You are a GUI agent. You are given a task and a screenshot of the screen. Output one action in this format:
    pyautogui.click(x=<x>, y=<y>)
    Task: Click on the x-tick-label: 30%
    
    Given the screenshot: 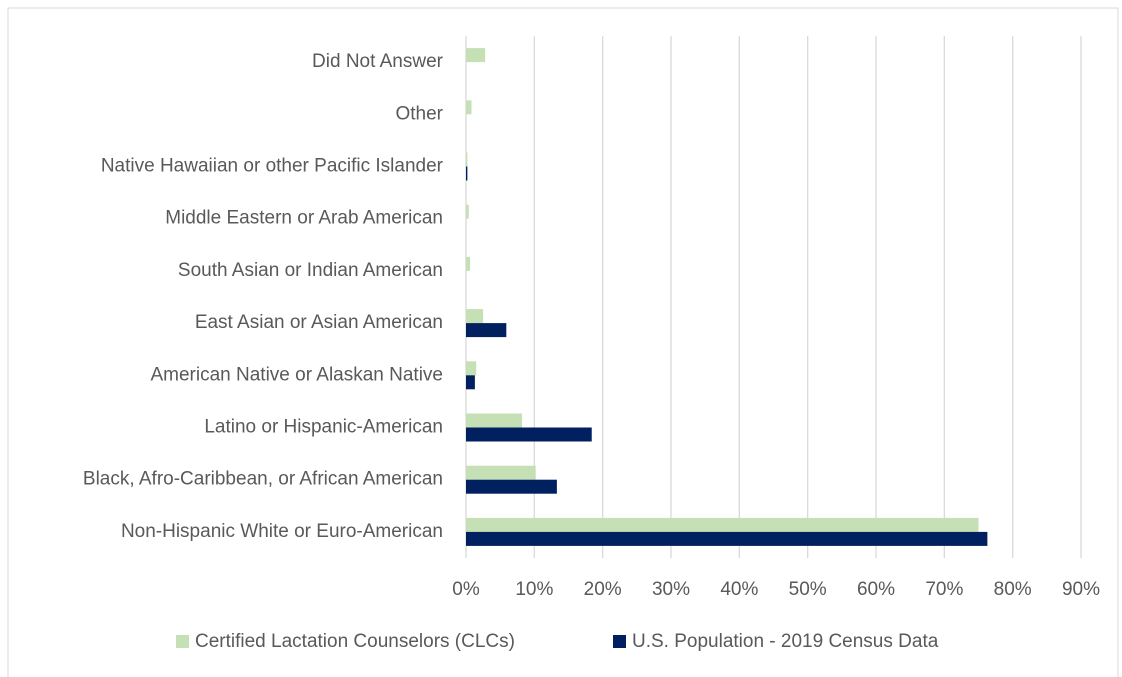 What is the action you would take?
    pyautogui.click(x=671, y=589)
    